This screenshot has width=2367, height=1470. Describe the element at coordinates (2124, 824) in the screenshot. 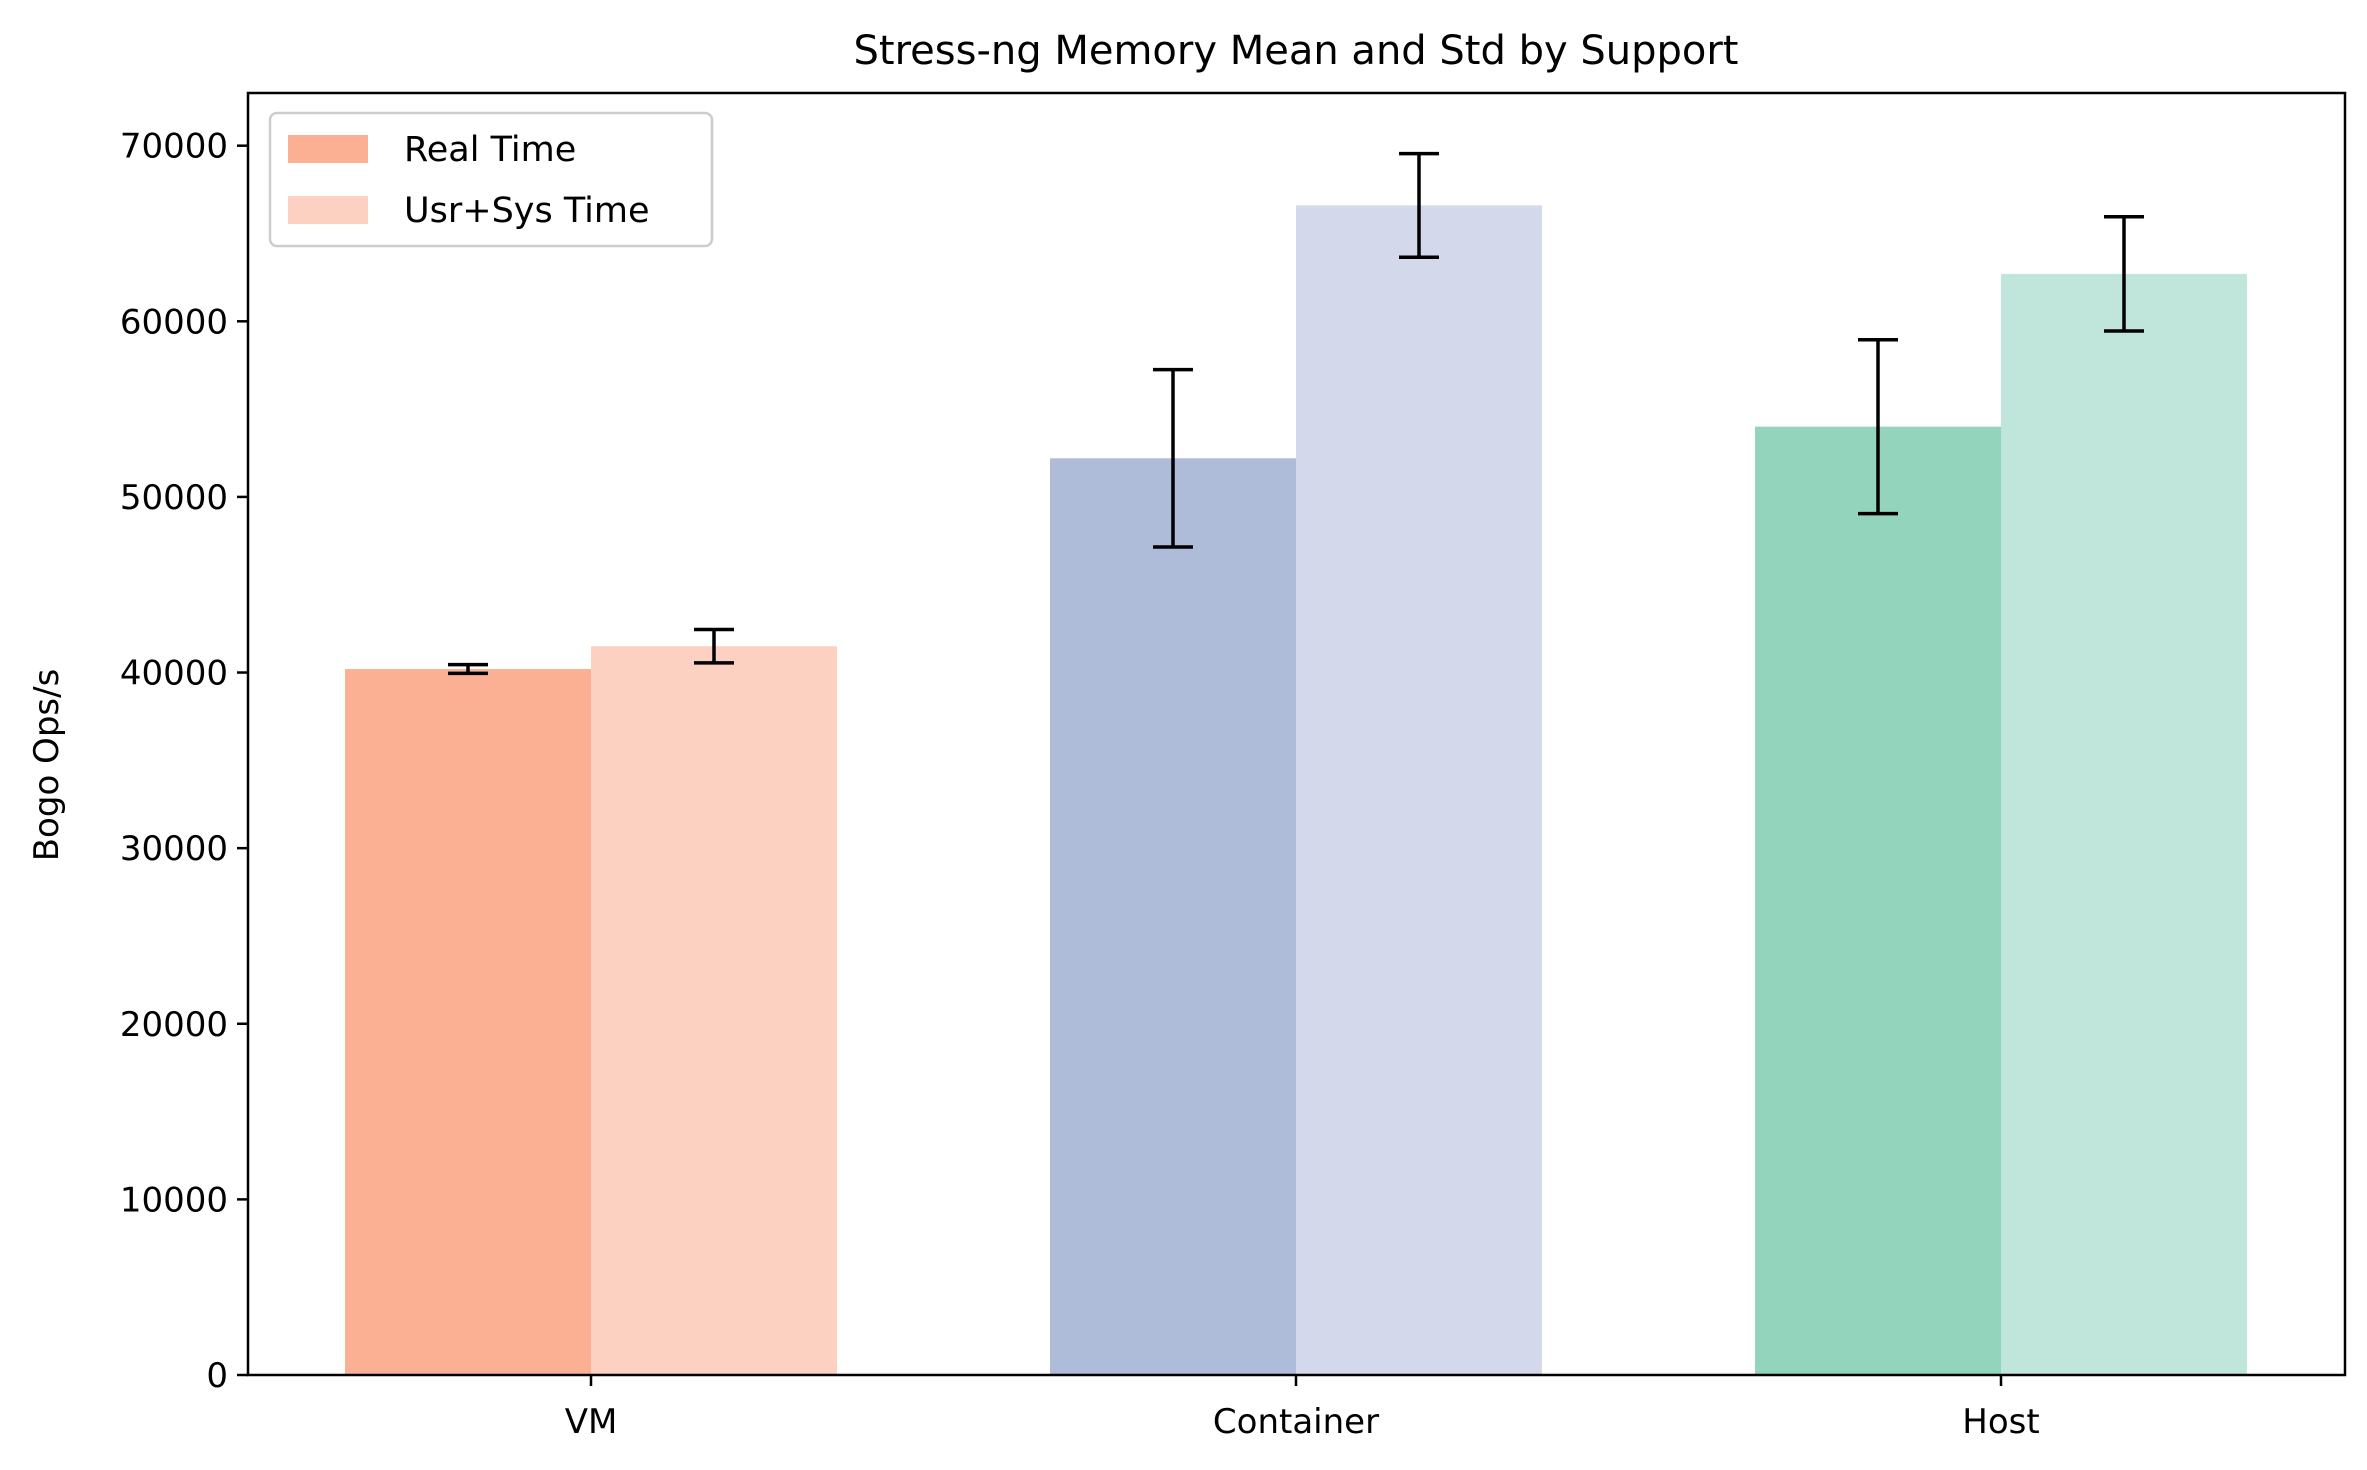

I see `bar-host-usr-sys-time` at that location.